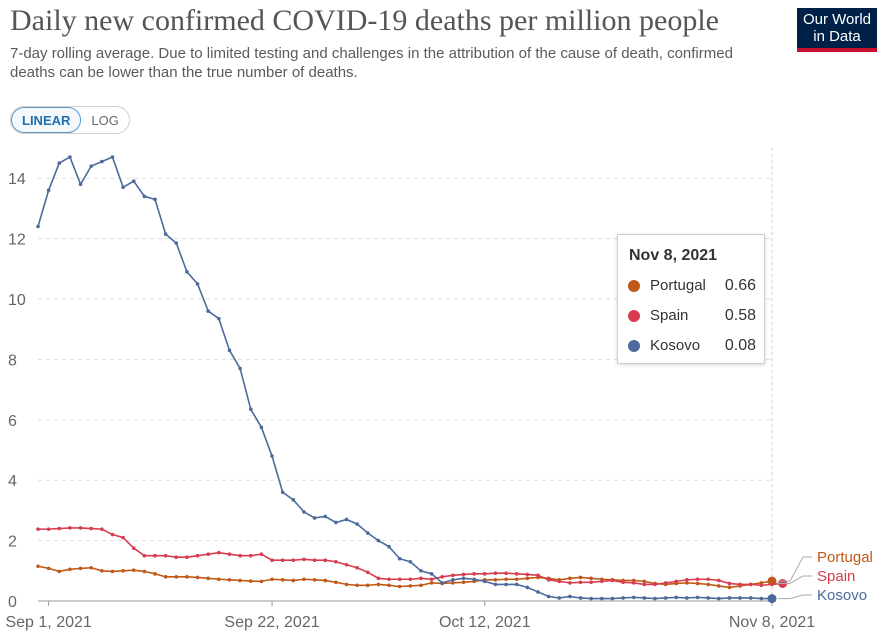 This screenshot has width=883, height=640. Describe the element at coordinates (837, 36) in the screenshot. I see `logo-line-2: in Data` at that location.